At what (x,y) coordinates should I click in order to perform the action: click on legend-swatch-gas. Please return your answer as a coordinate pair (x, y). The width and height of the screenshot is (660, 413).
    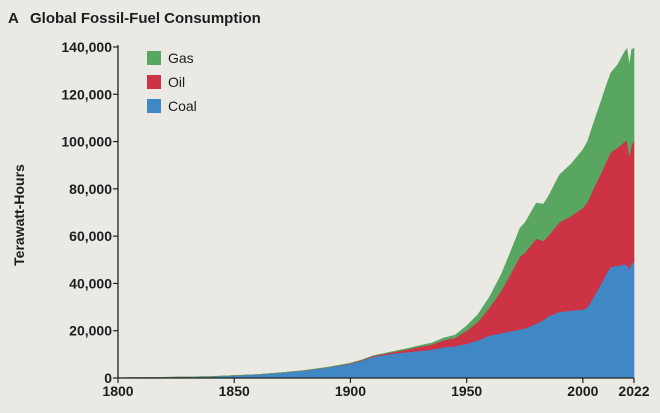
    Looking at the image, I should click on (154, 58).